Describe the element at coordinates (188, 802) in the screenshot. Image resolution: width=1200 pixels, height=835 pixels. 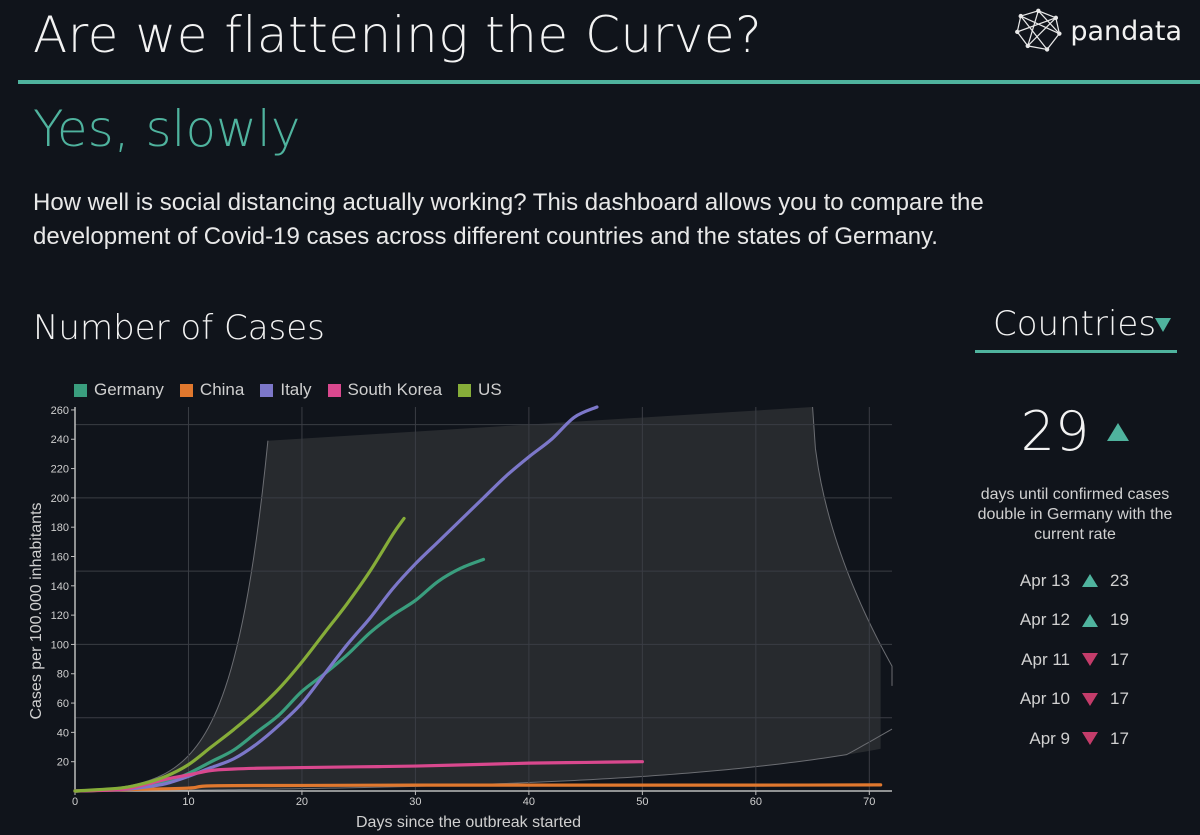
I see `x-tick-label: 10` at that location.